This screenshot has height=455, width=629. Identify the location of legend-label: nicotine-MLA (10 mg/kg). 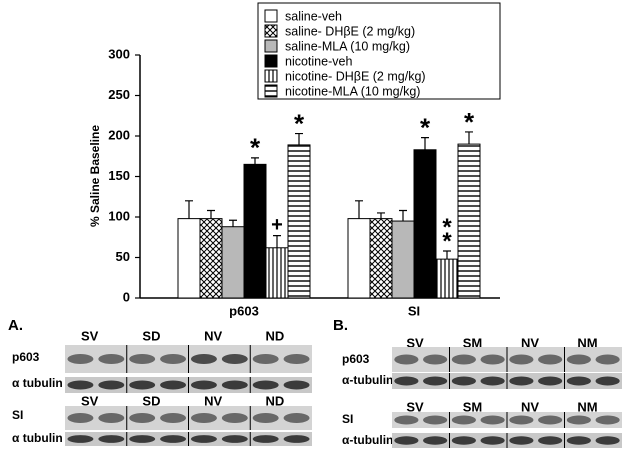
(352, 91).